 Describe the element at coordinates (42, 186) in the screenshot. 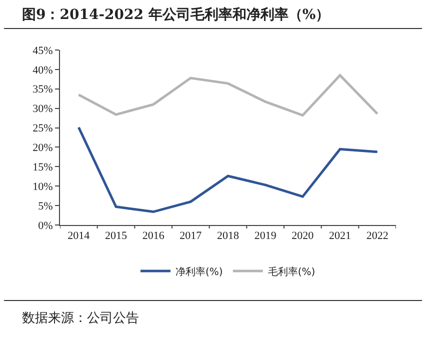

I see `y-tick-label: 10%` at that location.